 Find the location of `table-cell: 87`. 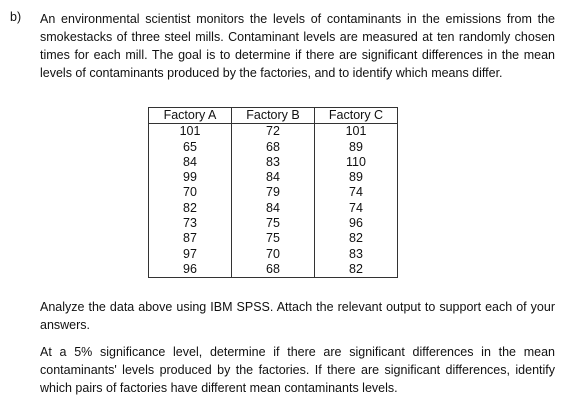

table-cell: 87 is located at coordinates (190, 239).